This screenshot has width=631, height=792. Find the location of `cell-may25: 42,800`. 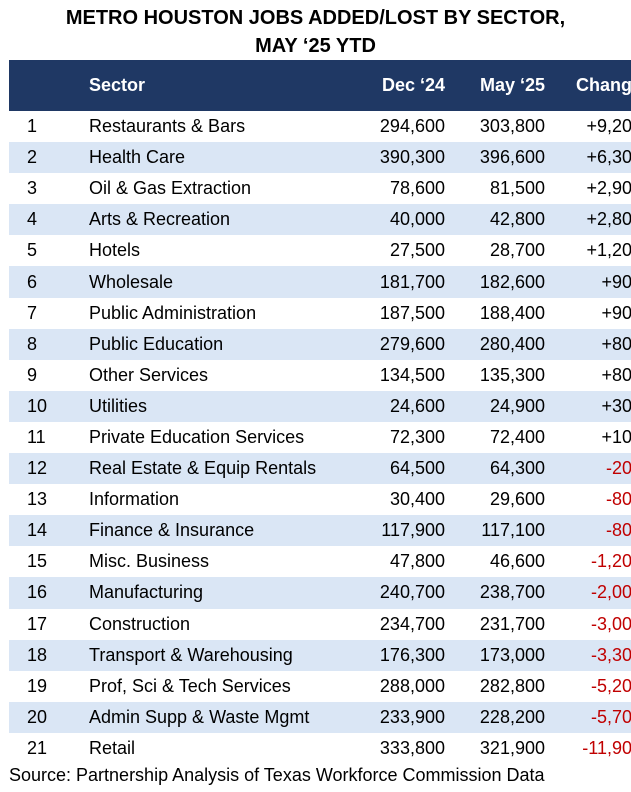

cell-may25: 42,800 is located at coordinates (517, 219).